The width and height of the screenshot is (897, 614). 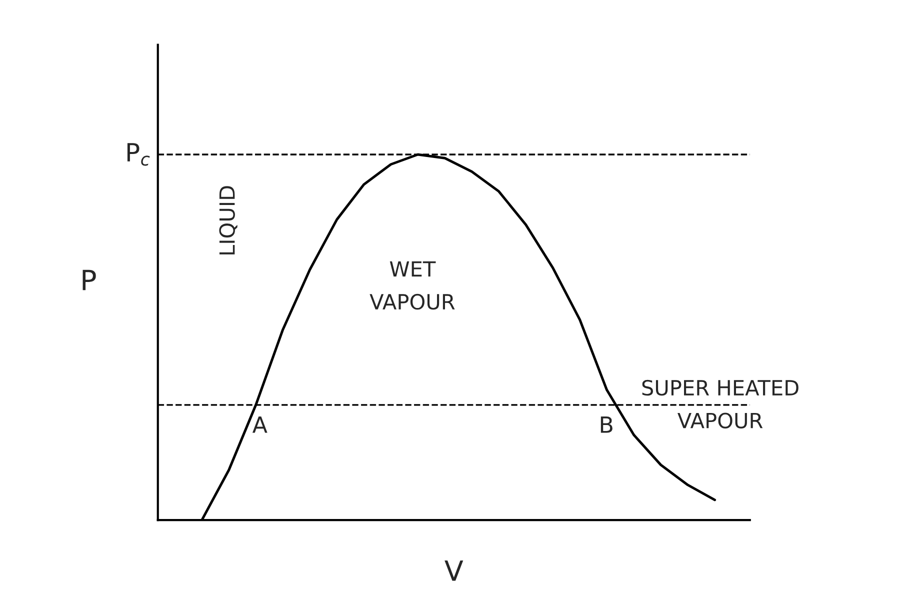 I want to click on x-axis-title: V, so click(x=454, y=570).